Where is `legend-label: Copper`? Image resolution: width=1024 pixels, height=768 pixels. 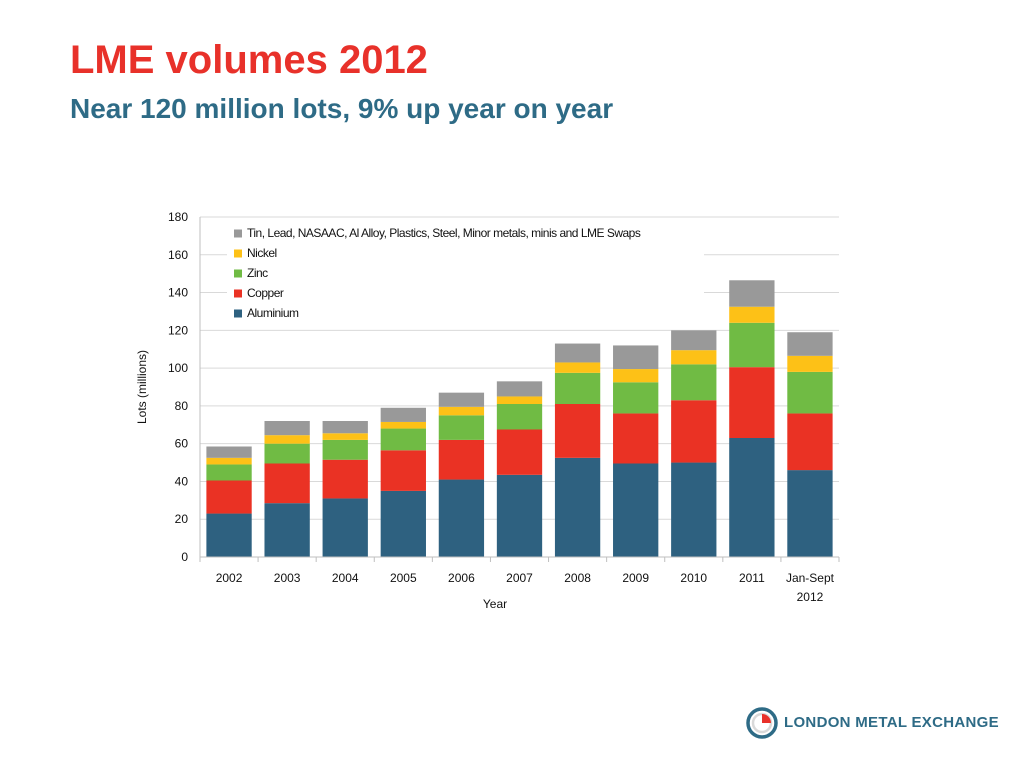 legend-label: Copper is located at coordinates (265, 293).